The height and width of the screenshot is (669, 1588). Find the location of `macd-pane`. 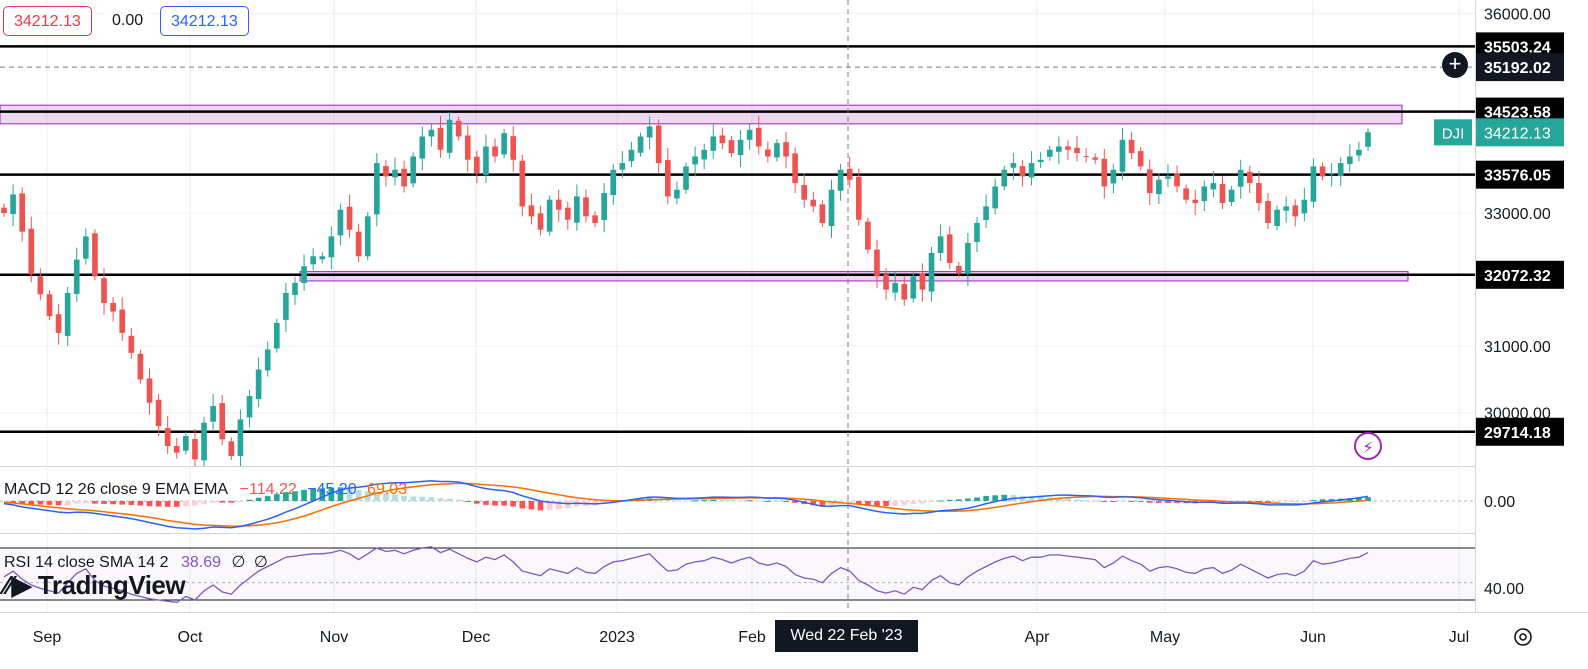

macd-pane is located at coordinates (737, 505).